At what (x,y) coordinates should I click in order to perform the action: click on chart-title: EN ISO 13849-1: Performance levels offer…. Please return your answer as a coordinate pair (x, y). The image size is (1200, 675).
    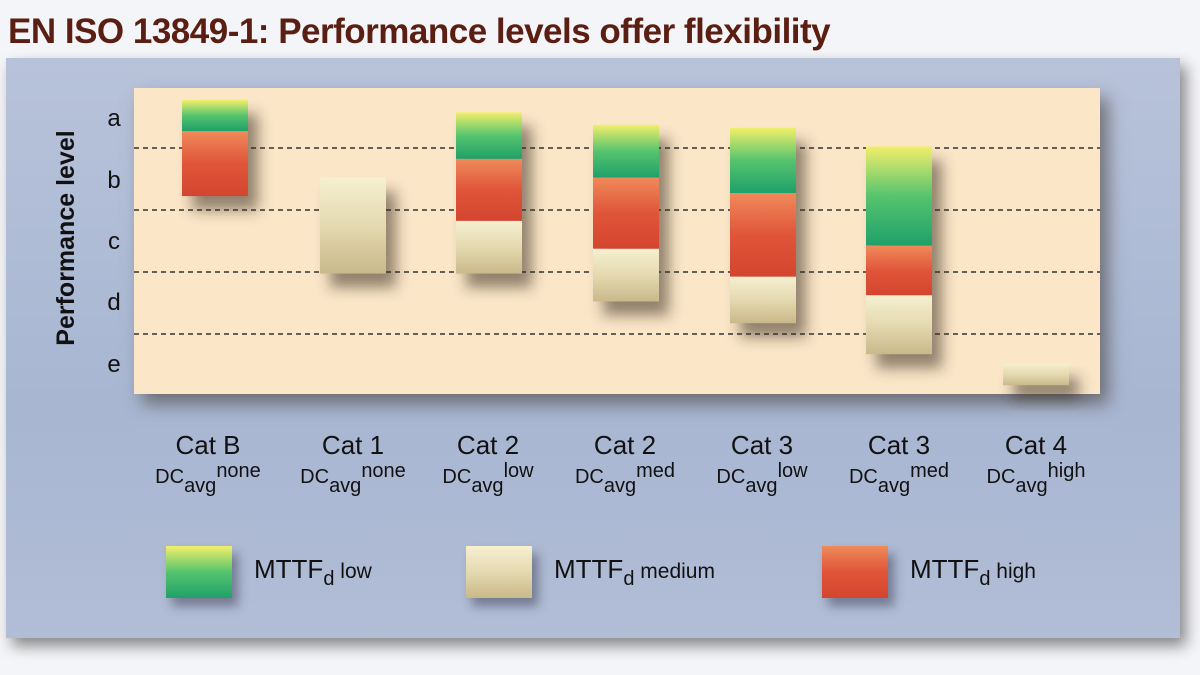
    Looking at the image, I should click on (419, 31).